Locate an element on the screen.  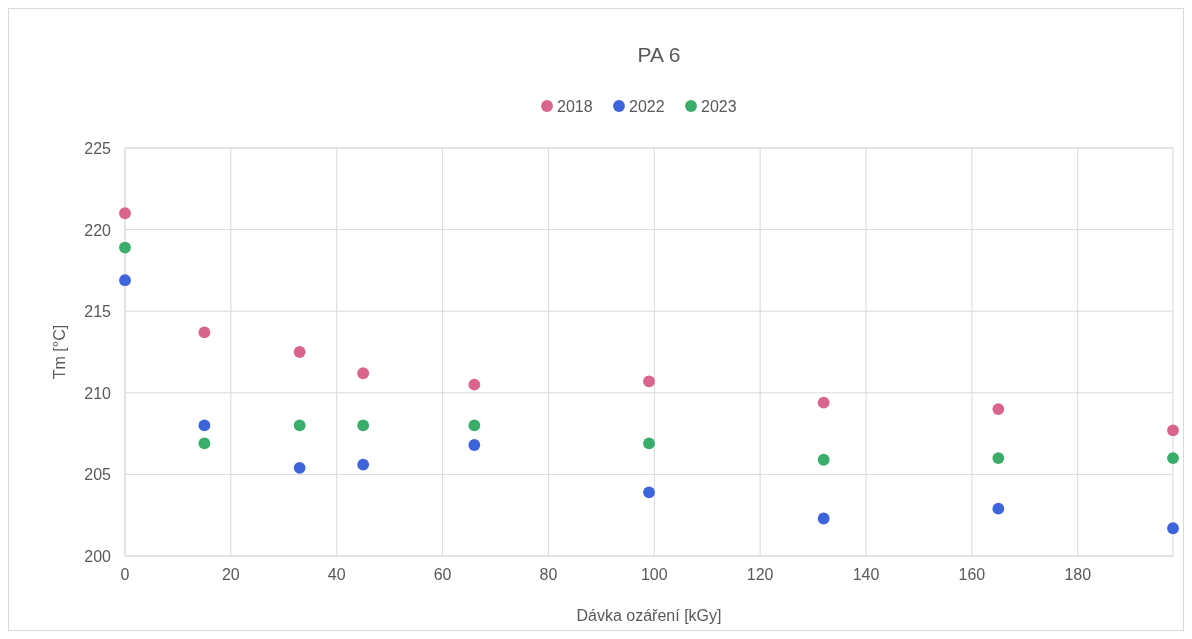
x-axis-title: Dávka ozáření [kGy] is located at coordinates (649, 615).